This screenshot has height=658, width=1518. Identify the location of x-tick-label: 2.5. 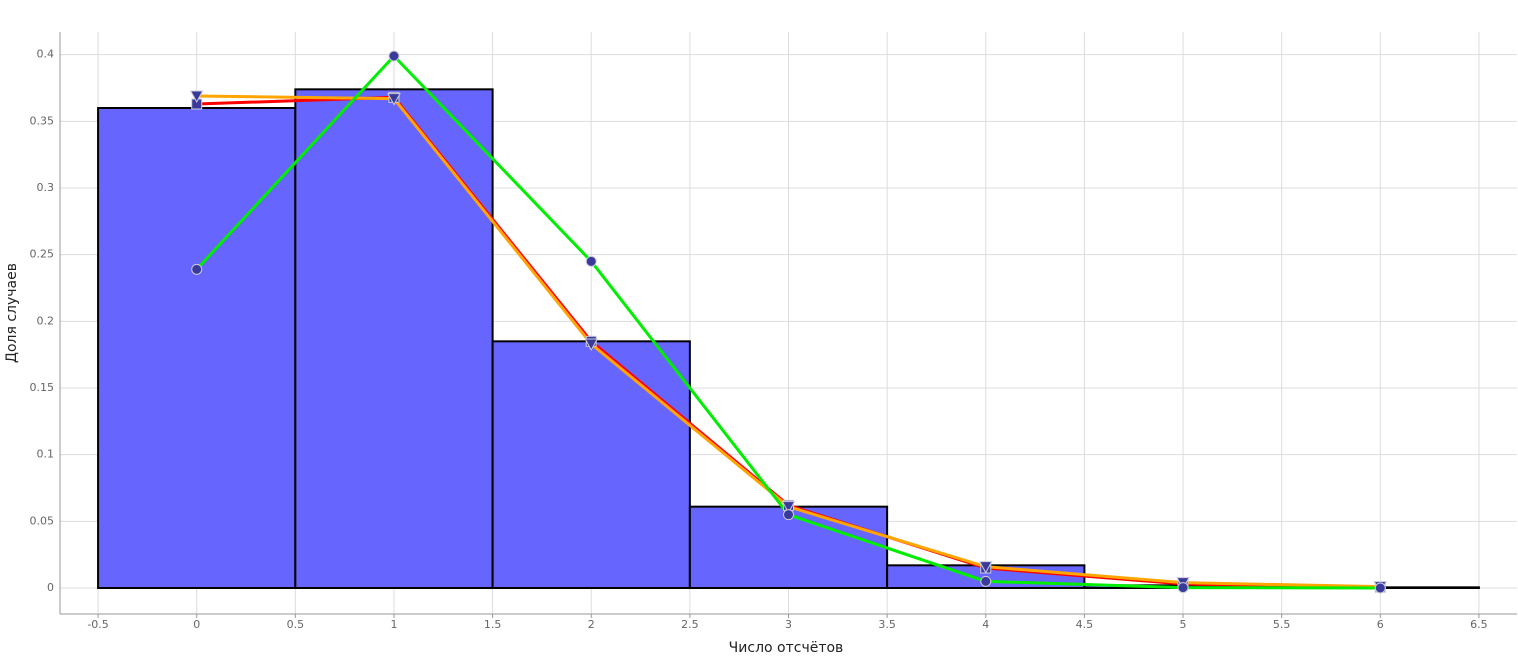
(690, 624).